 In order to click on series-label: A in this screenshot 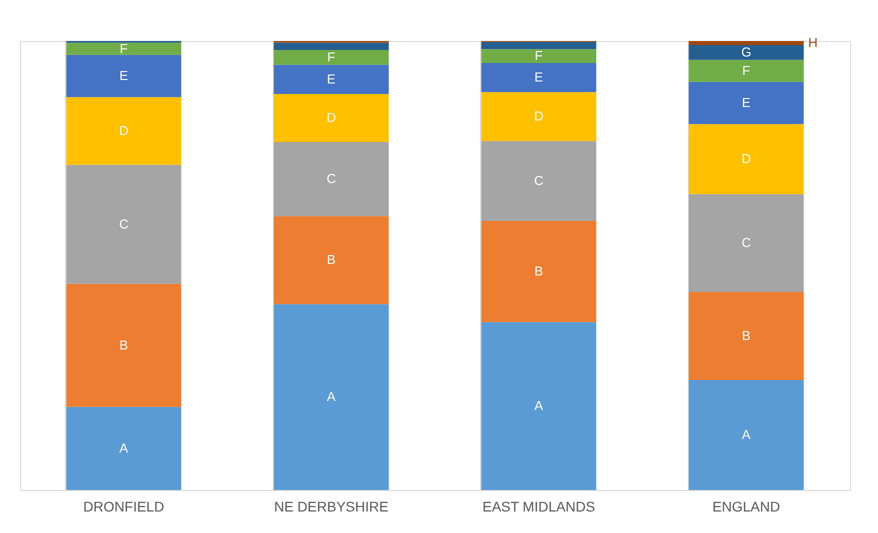, I will do `click(123, 448)`.